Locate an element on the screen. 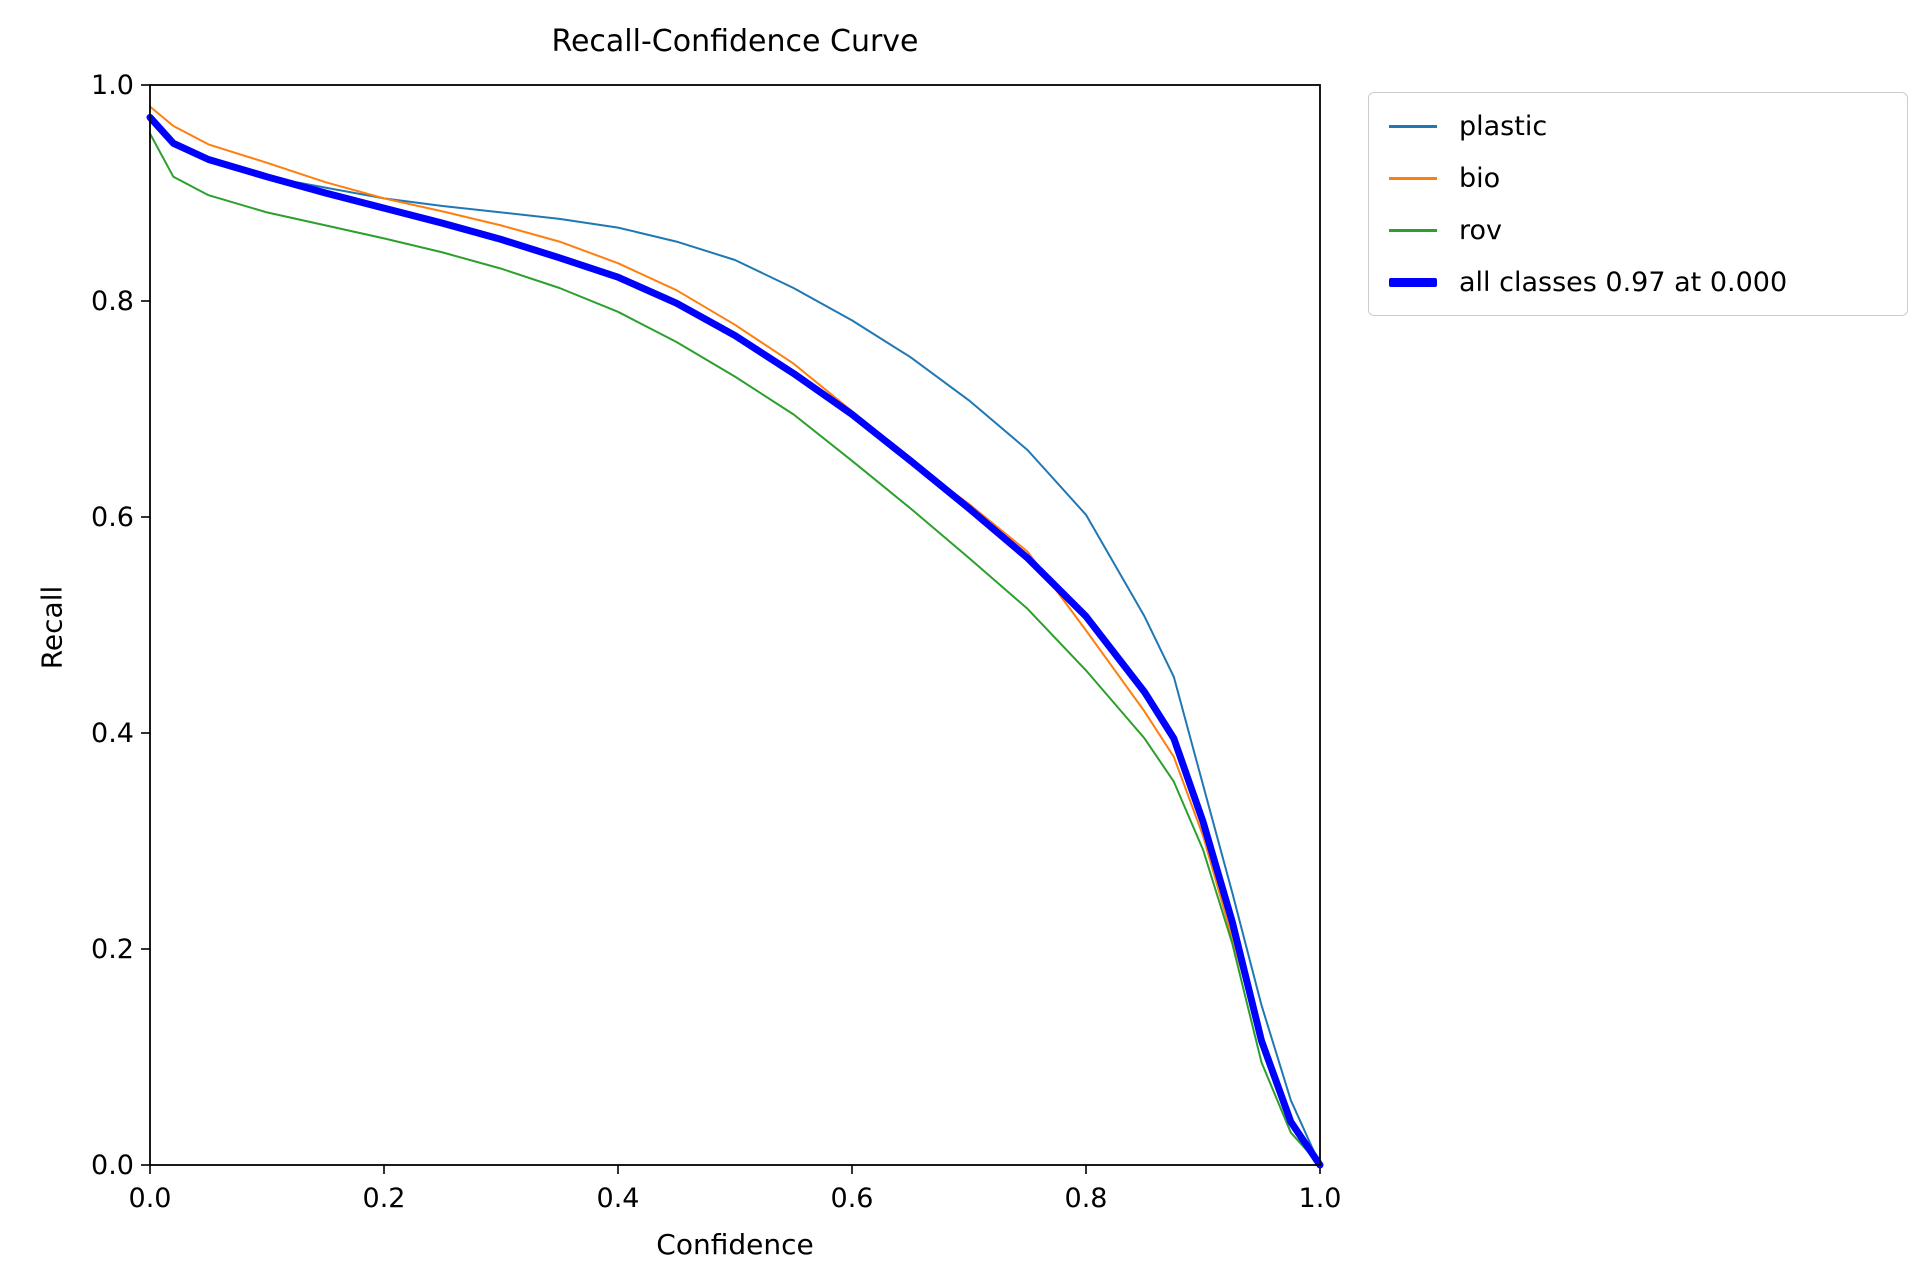  y-axis-label: Recall is located at coordinates (52, 627).